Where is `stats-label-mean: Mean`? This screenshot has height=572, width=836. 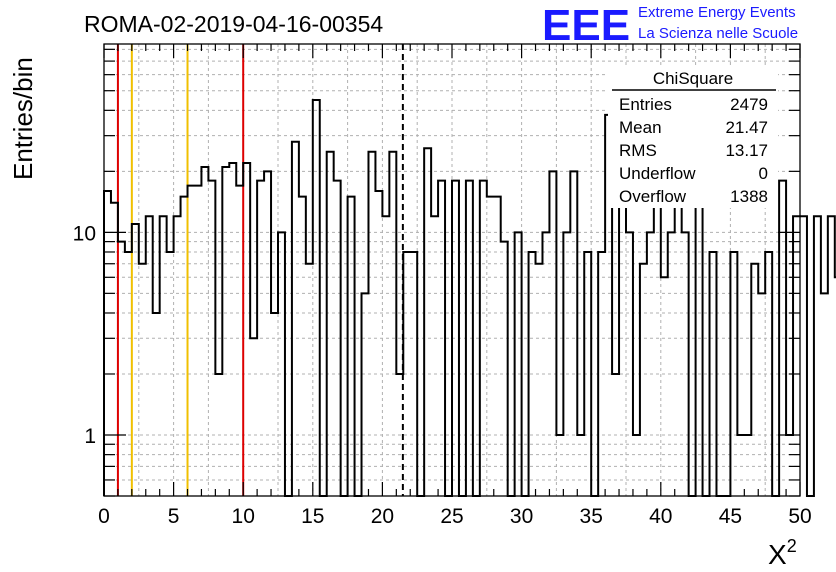
stats-label-mean: Mean is located at coordinates (640, 127).